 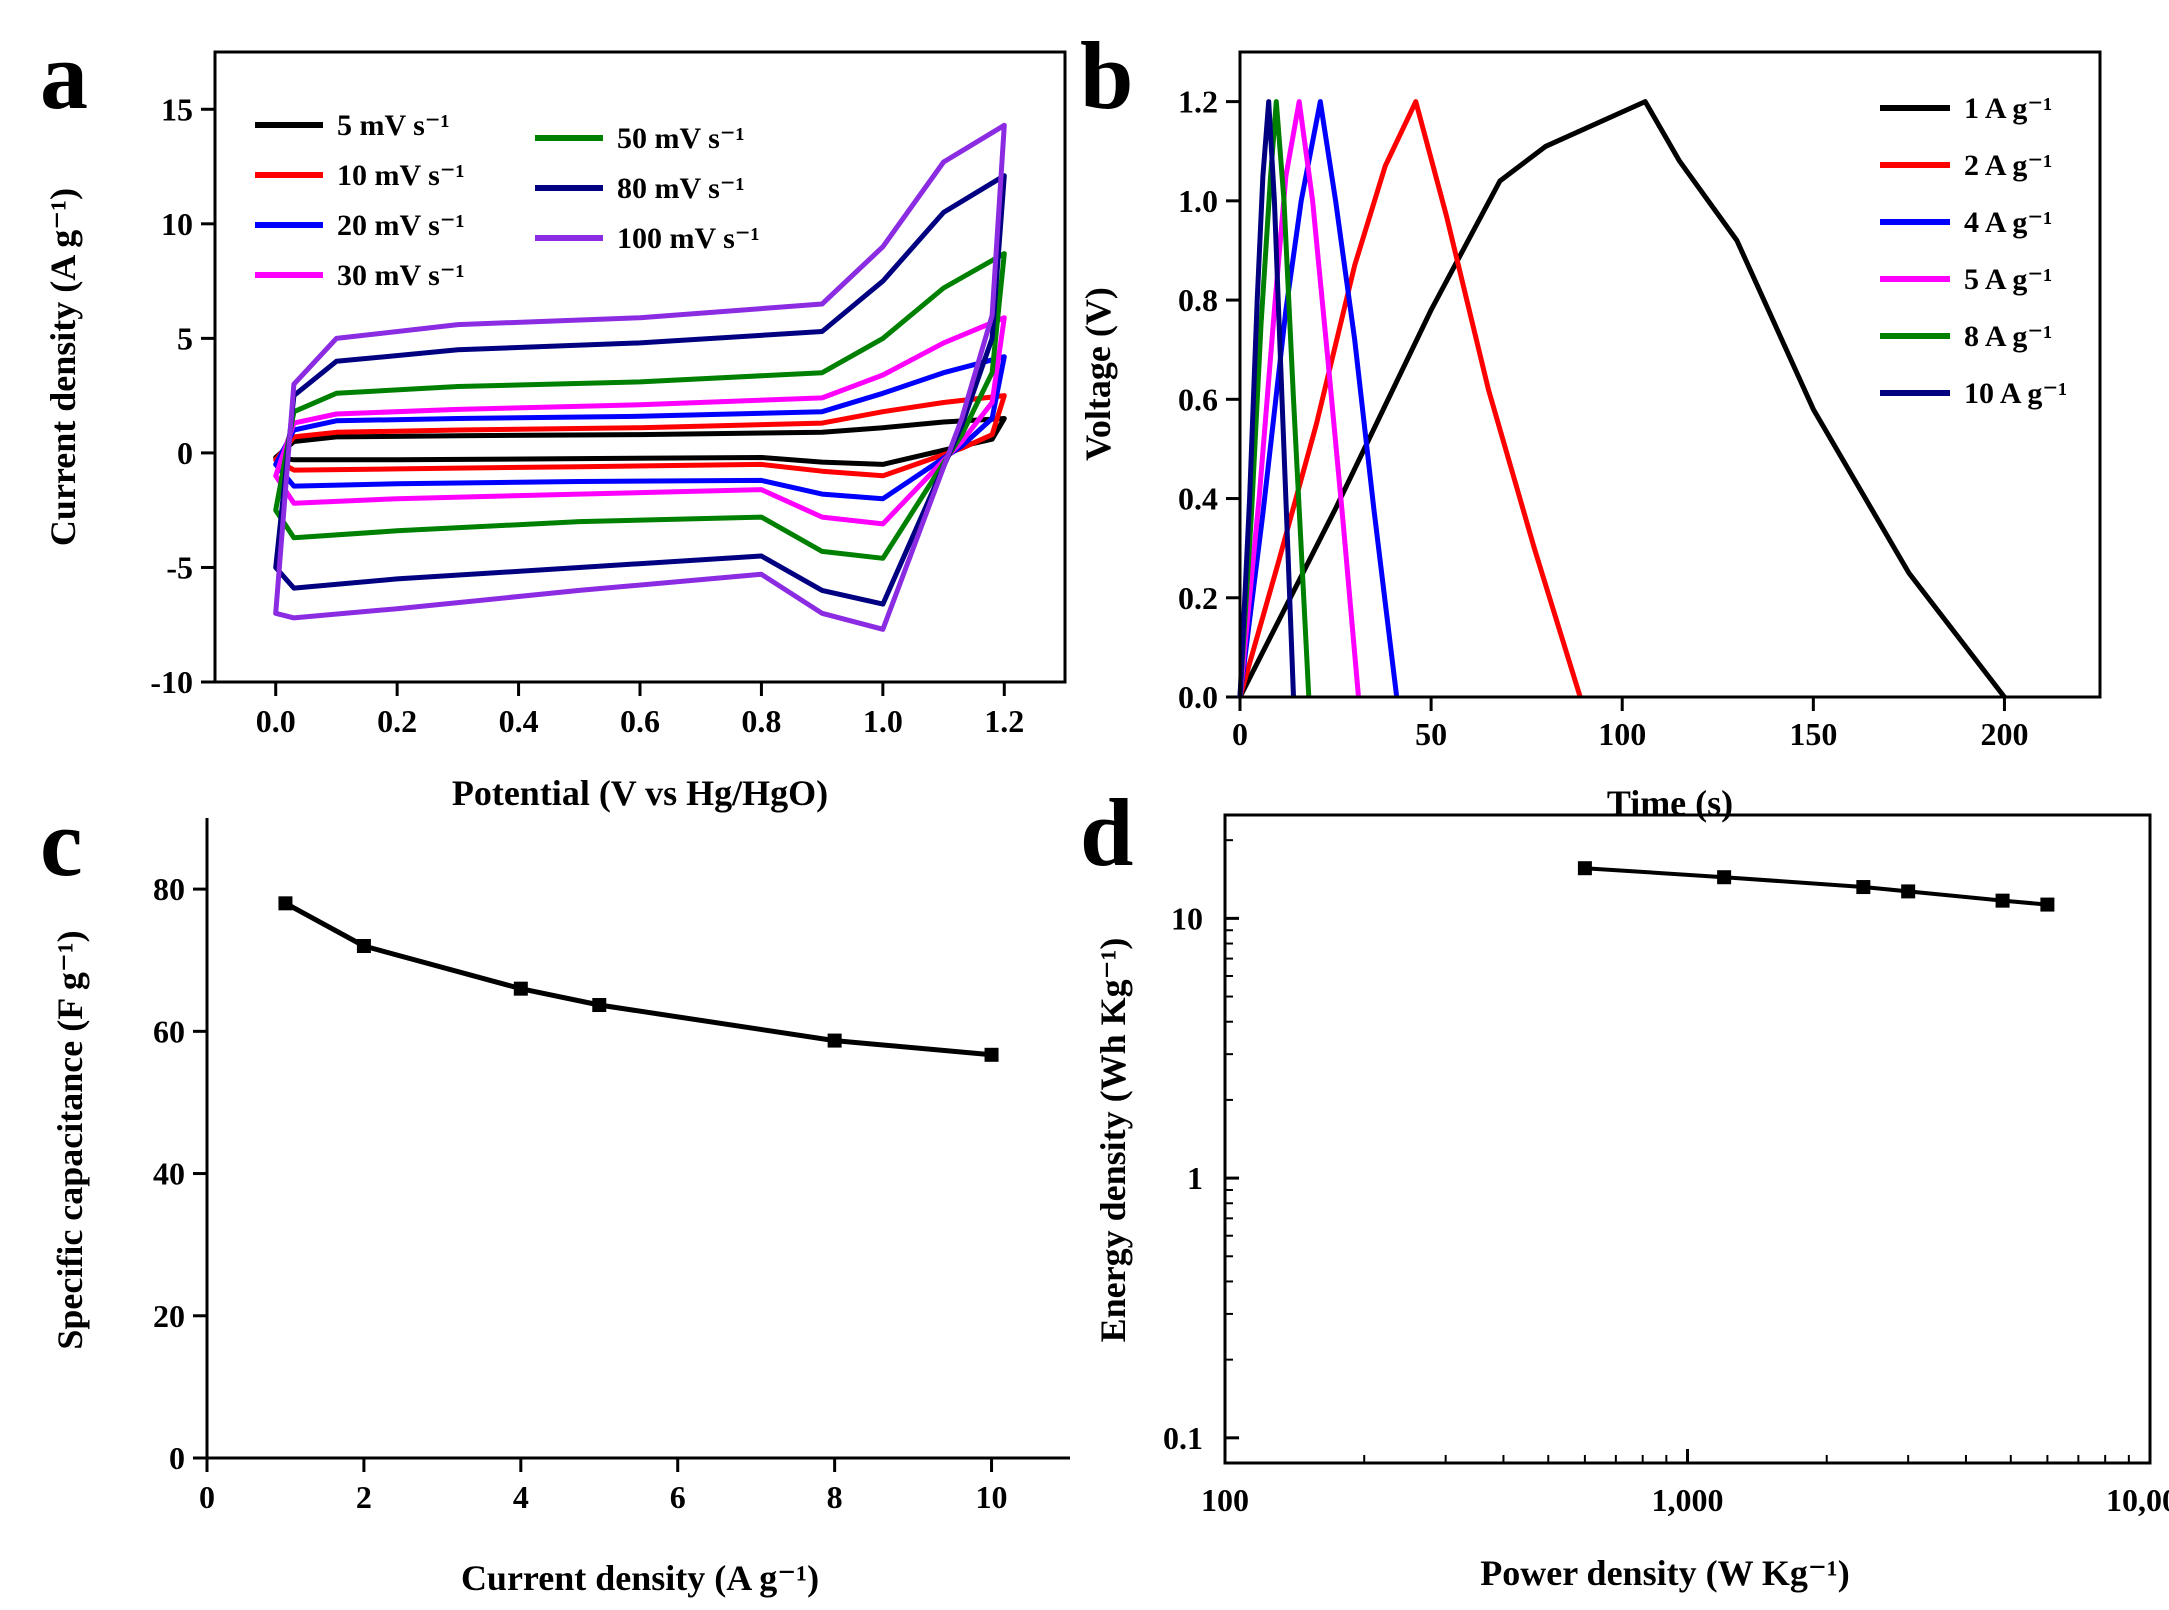 What do you see at coordinates (276, 721) in the screenshot?
I see `x-tick-label: 0.0` at bounding box center [276, 721].